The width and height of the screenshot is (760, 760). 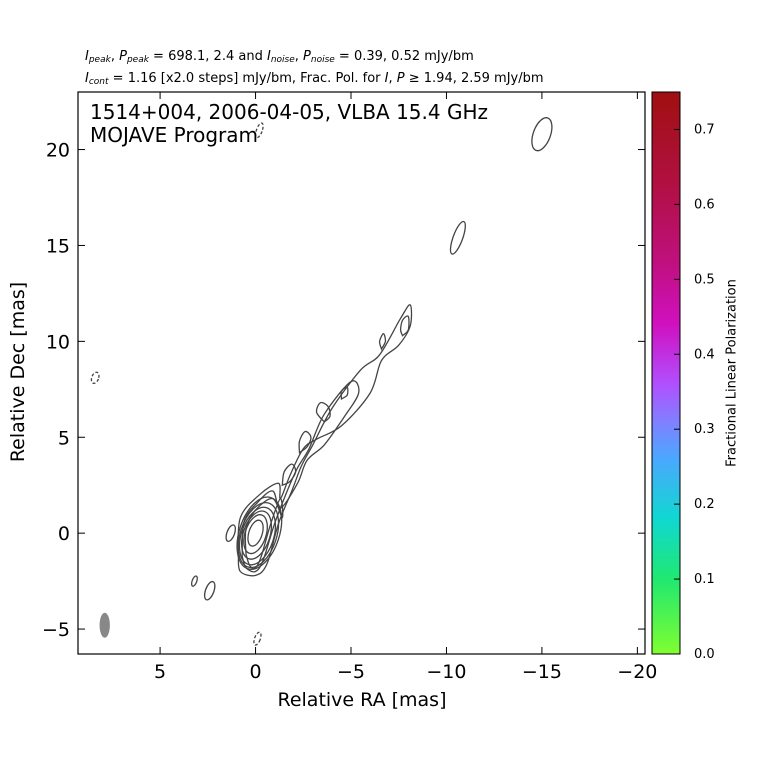 What do you see at coordinates (255, 672) in the screenshot?
I see `x-tick-label-1: 0` at bounding box center [255, 672].